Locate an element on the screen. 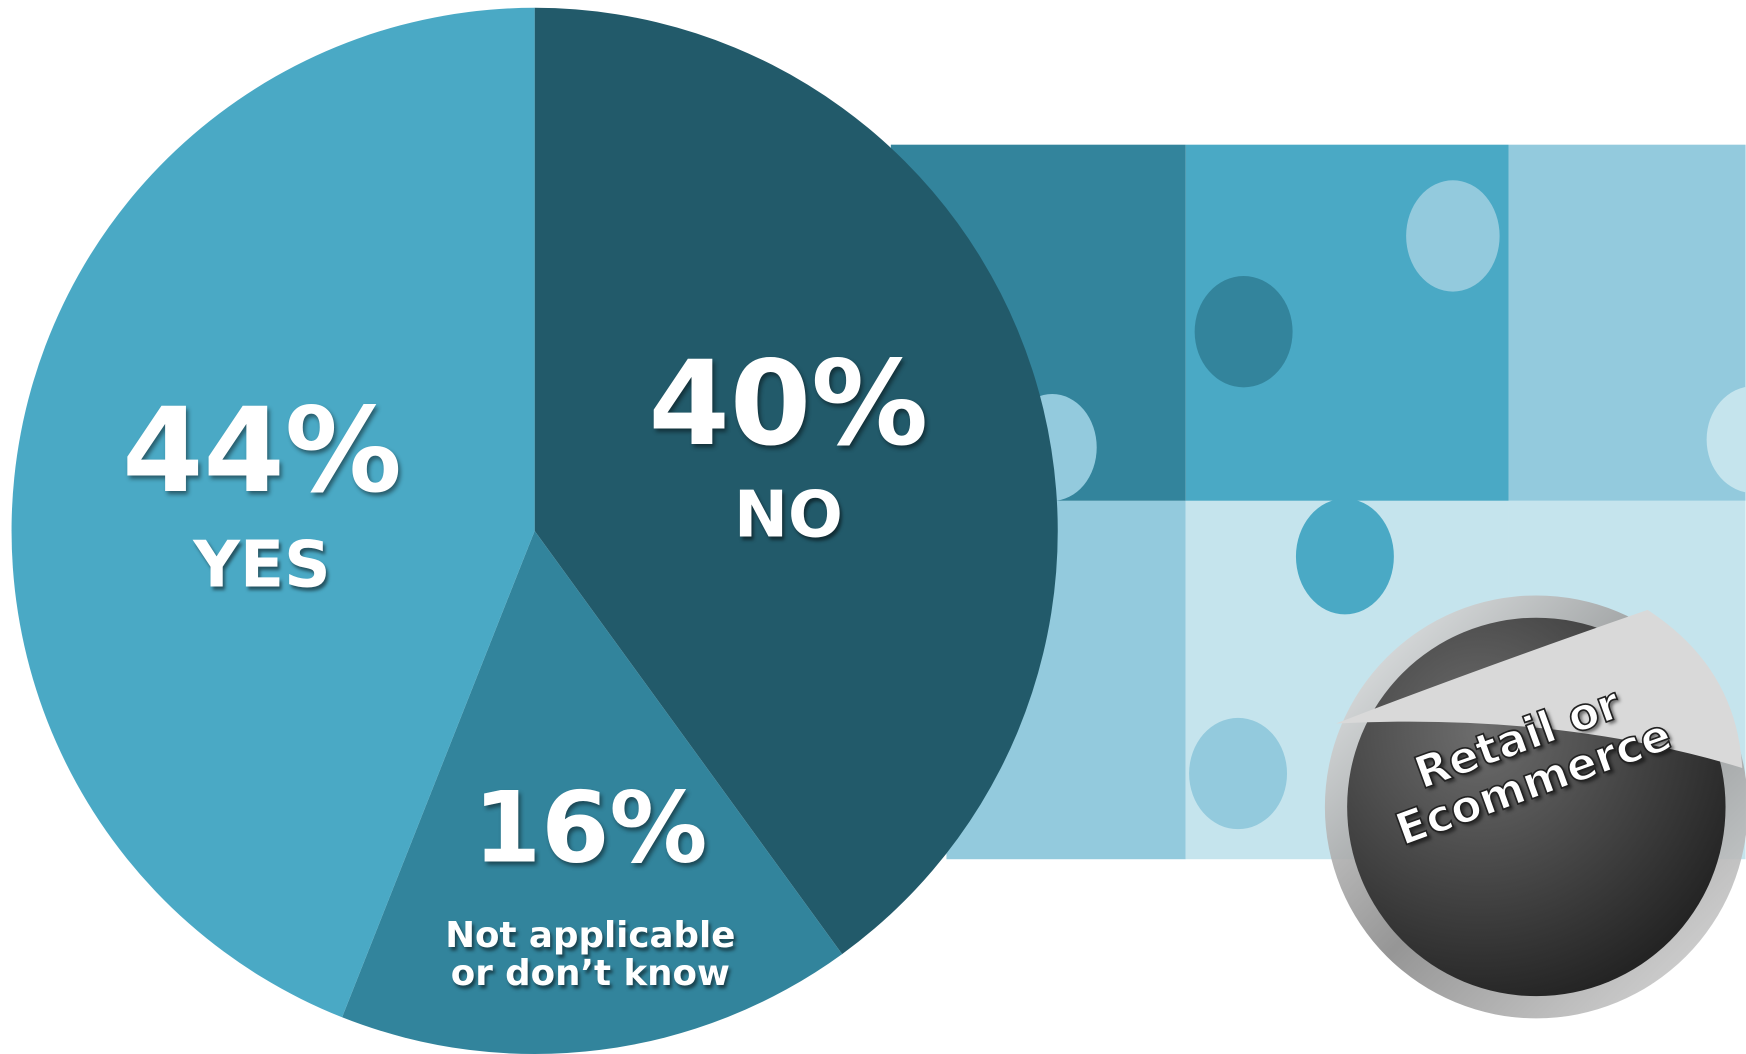  value-label: 16% is located at coordinates (590, 829).